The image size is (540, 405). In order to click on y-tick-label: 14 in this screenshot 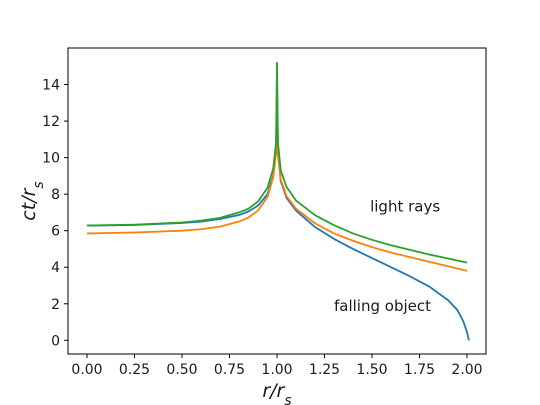, I will do `click(51, 86)`.